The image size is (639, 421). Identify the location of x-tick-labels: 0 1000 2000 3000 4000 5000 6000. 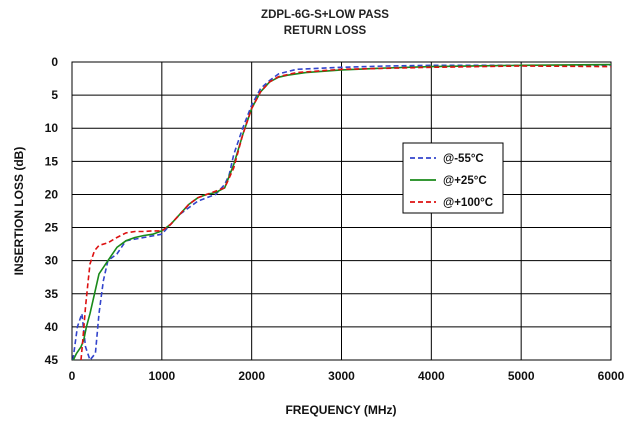
(347, 376).